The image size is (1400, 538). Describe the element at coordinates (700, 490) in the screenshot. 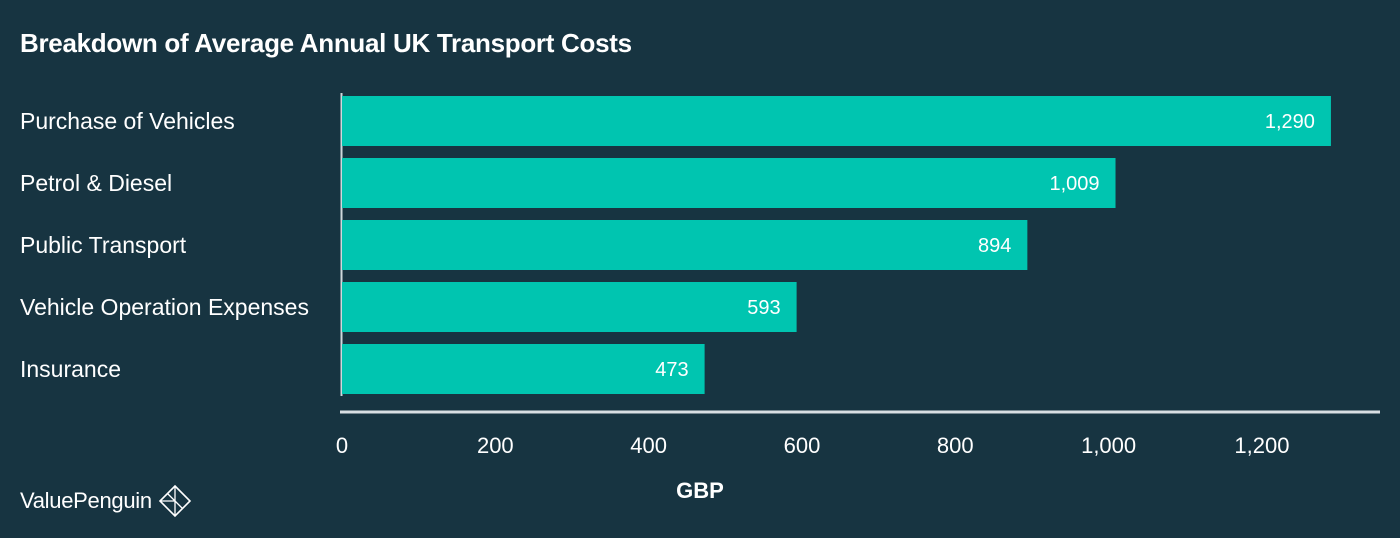

I see `x-axis-label: GBP` at that location.